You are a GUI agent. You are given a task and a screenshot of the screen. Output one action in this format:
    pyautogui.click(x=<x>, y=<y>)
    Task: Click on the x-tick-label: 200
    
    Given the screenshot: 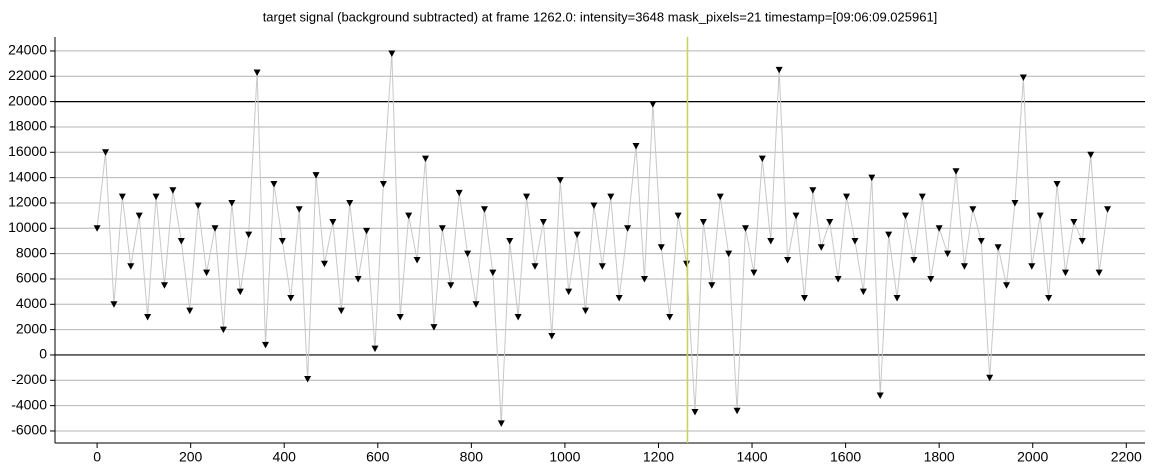 What is the action you would take?
    pyautogui.click(x=191, y=457)
    